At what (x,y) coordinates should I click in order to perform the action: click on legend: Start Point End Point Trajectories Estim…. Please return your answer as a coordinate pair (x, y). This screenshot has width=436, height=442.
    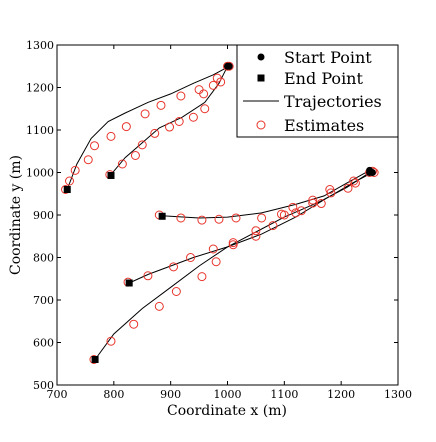
    Looking at the image, I should click on (317, 91).